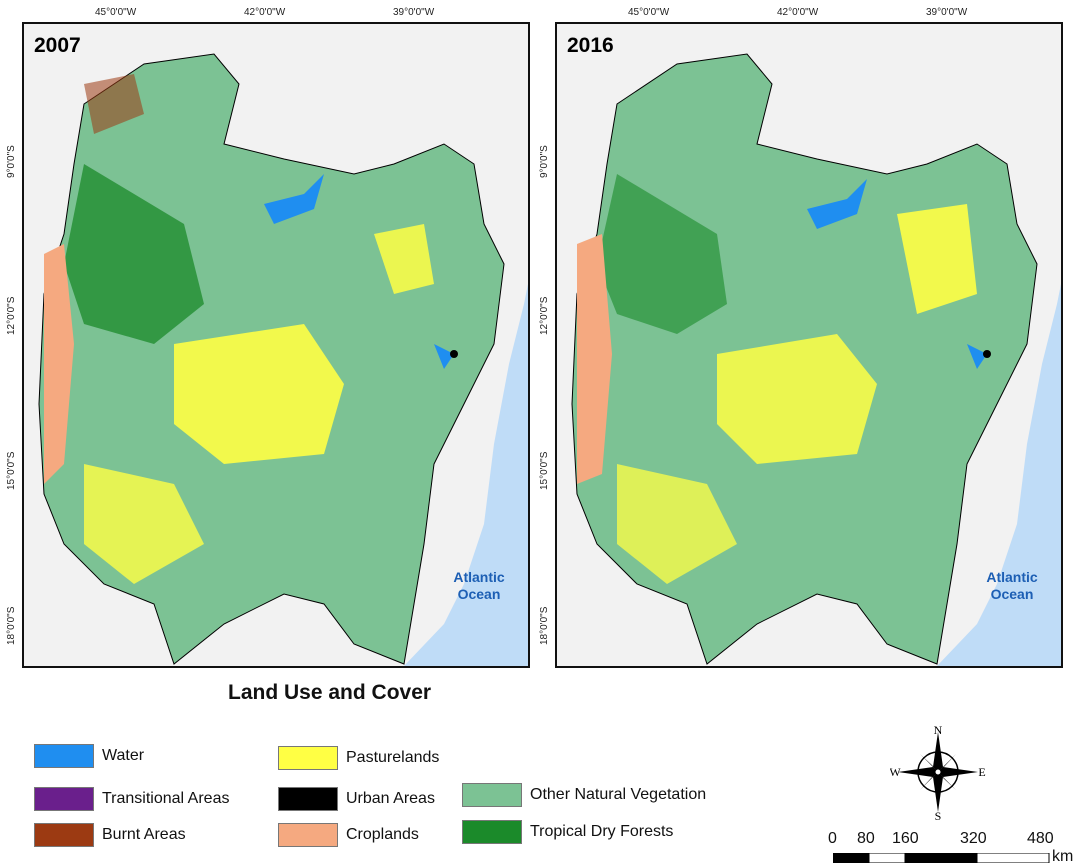 The image size is (1084, 868). Describe the element at coordinates (832, 838) in the screenshot. I see `scale-tick: 0` at that location.